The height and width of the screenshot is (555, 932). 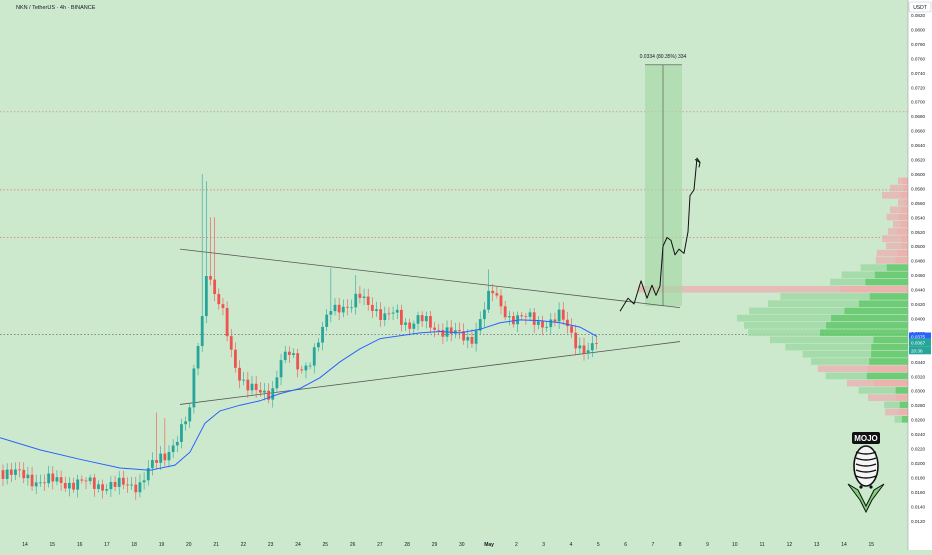 What do you see at coordinates (917, 350) in the screenshot?
I see `price-tag-label: 20:36` at bounding box center [917, 350].